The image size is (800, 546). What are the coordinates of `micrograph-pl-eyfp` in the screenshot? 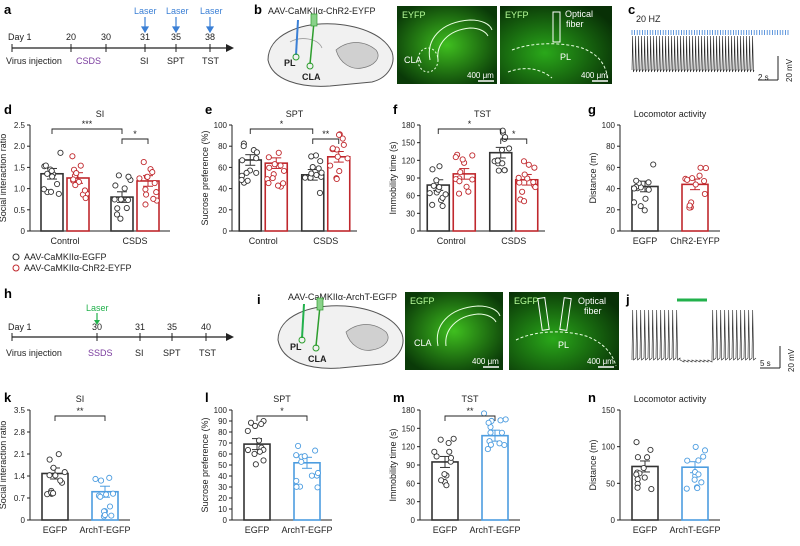 It's located at (556, 45).